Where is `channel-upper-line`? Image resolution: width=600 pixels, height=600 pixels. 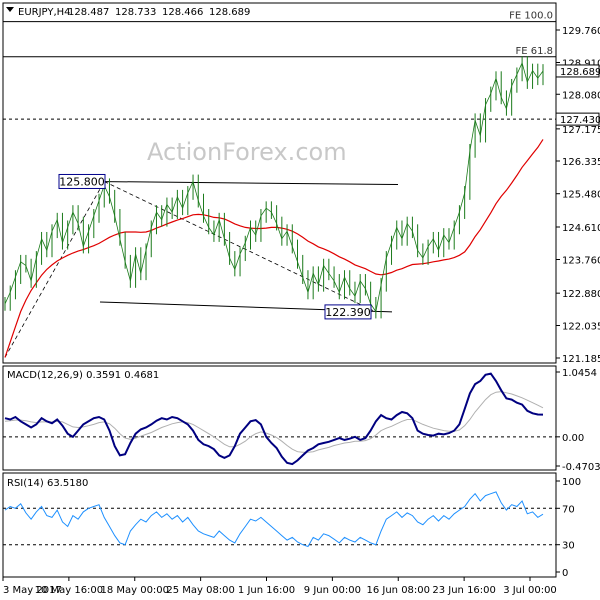
channel-upper-line is located at coordinates (246, 183).